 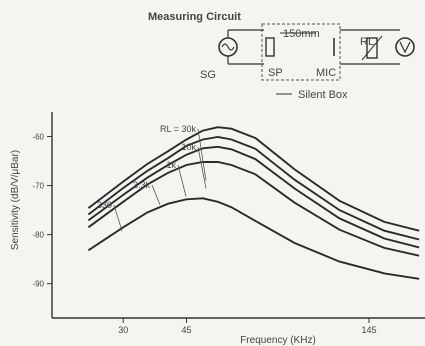 What do you see at coordinates (278, 340) in the screenshot?
I see `x-axis-label: Frequency (KHz)` at bounding box center [278, 340].